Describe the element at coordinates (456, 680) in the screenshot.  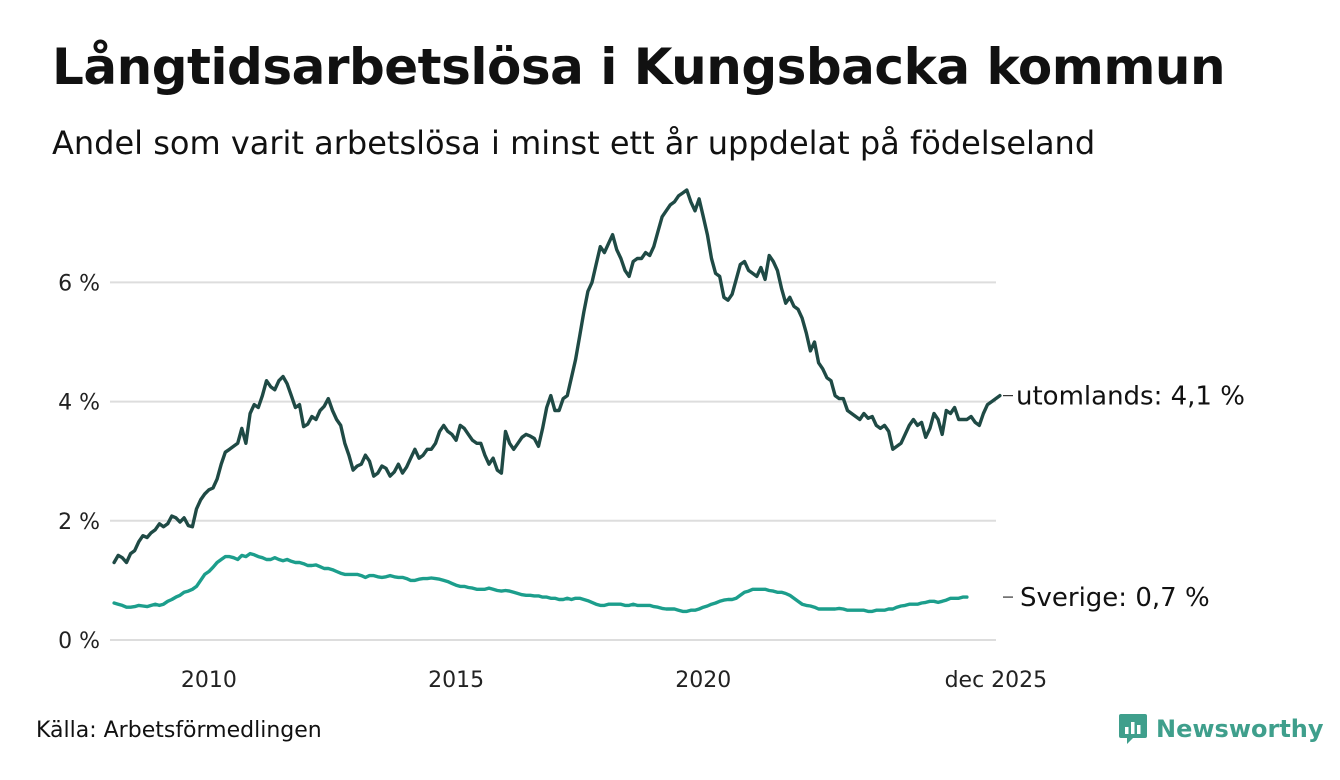
I see `x-tick-label: 2015` at that location.